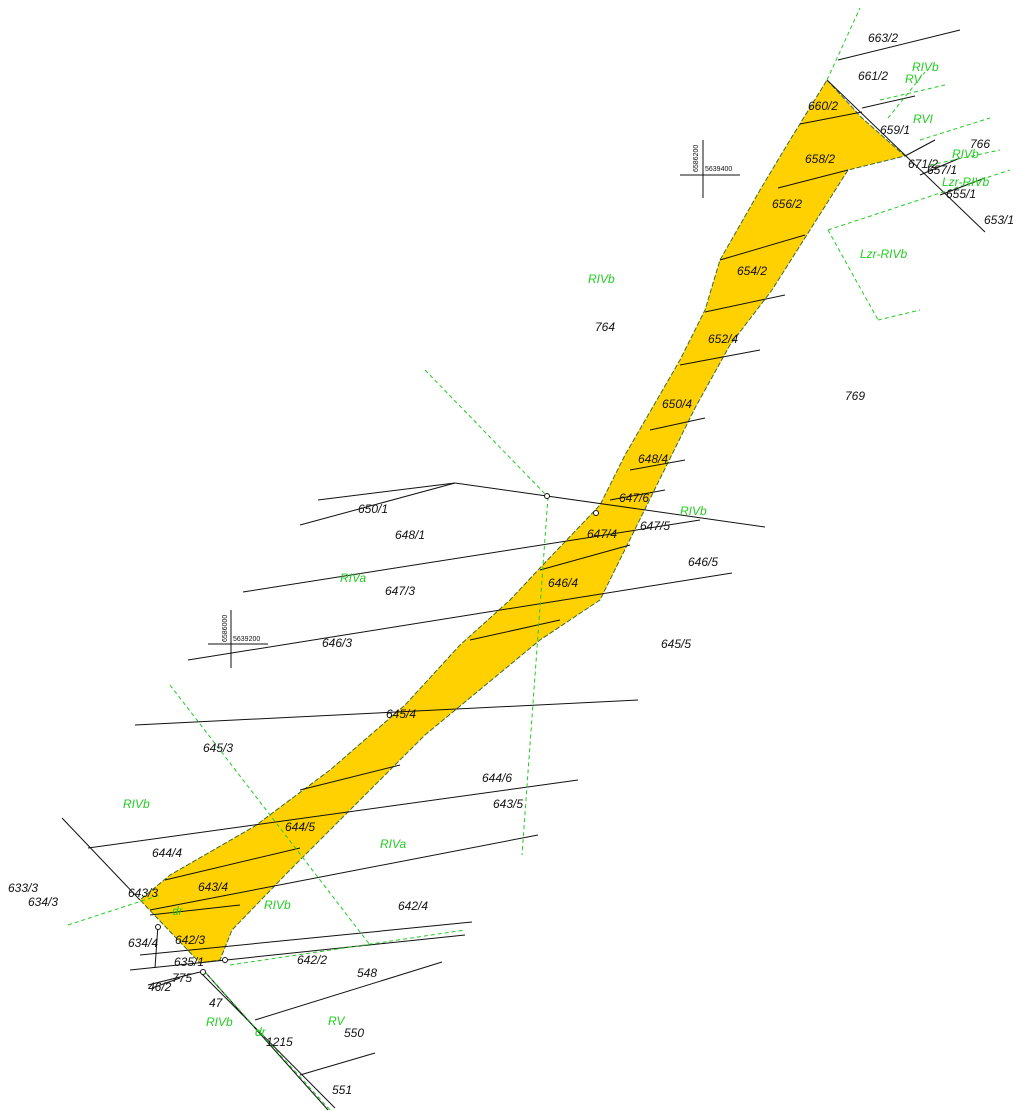 This screenshot has width=1016, height=1111. What do you see at coordinates (167, 853) in the screenshot?
I see `parcel-label: 644/4` at bounding box center [167, 853].